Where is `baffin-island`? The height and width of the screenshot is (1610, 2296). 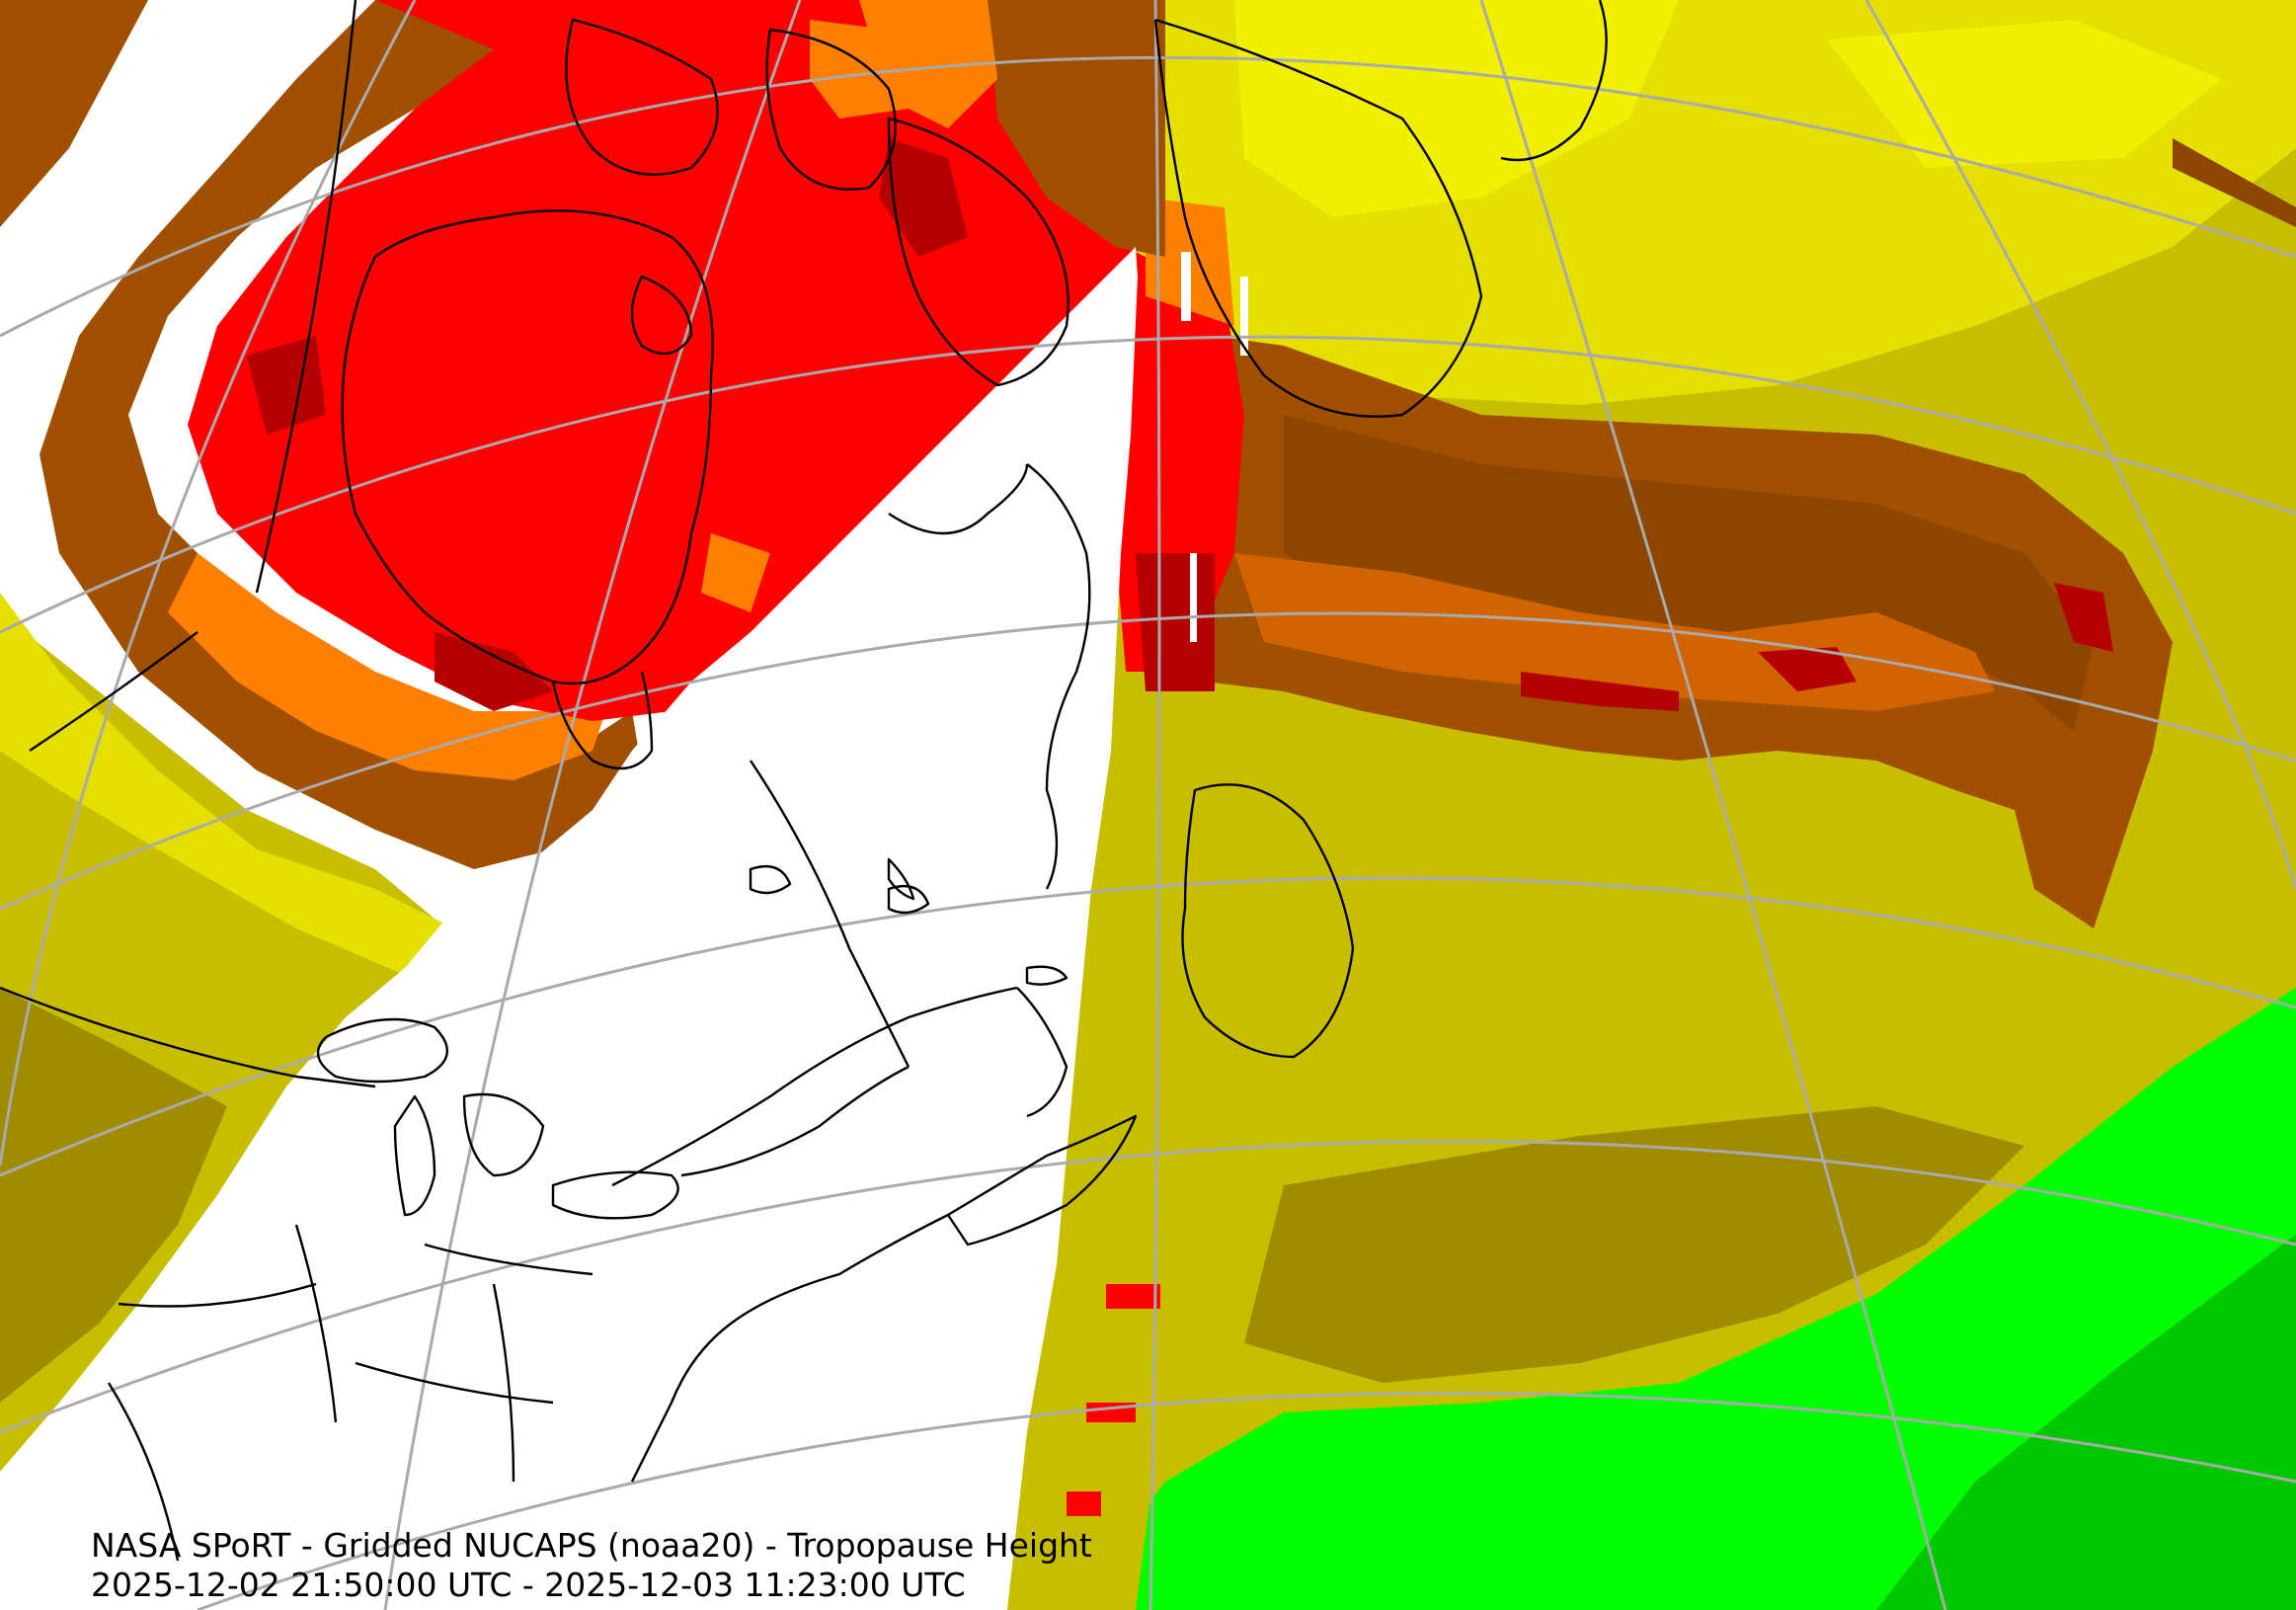
baffin-island is located at coordinates (978, 252).